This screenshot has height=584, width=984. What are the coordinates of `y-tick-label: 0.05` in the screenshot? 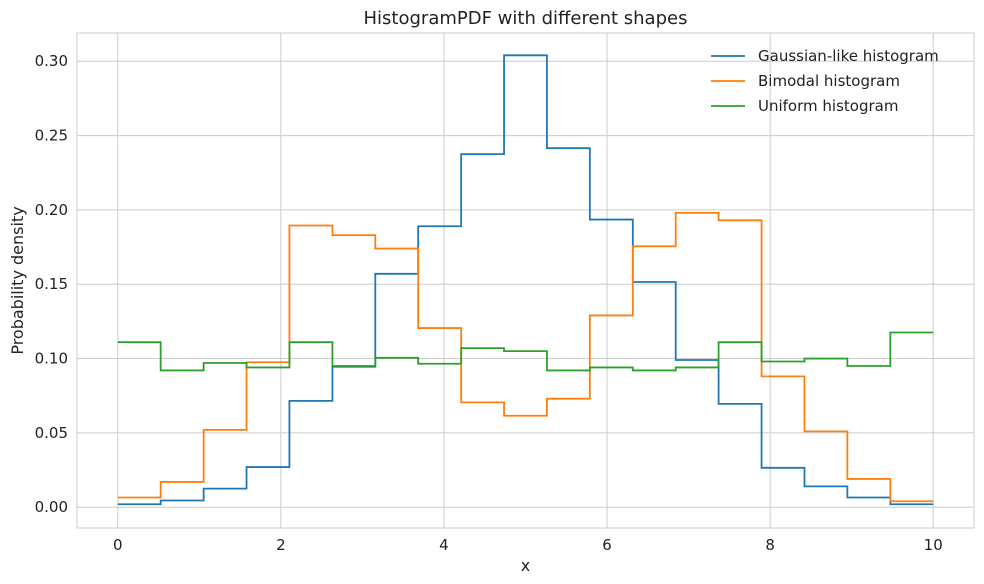 It's located at (51, 433).